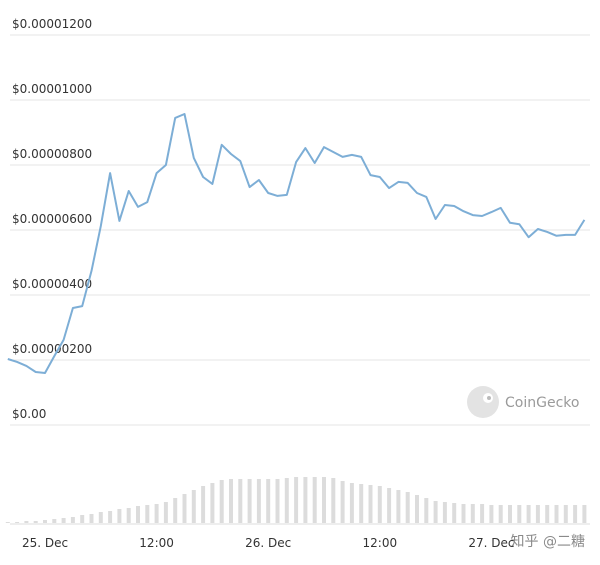  Describe the element at coordinates (52, 349) in the screenshot. I see `y-tick-label: $0.00000200` at that location.